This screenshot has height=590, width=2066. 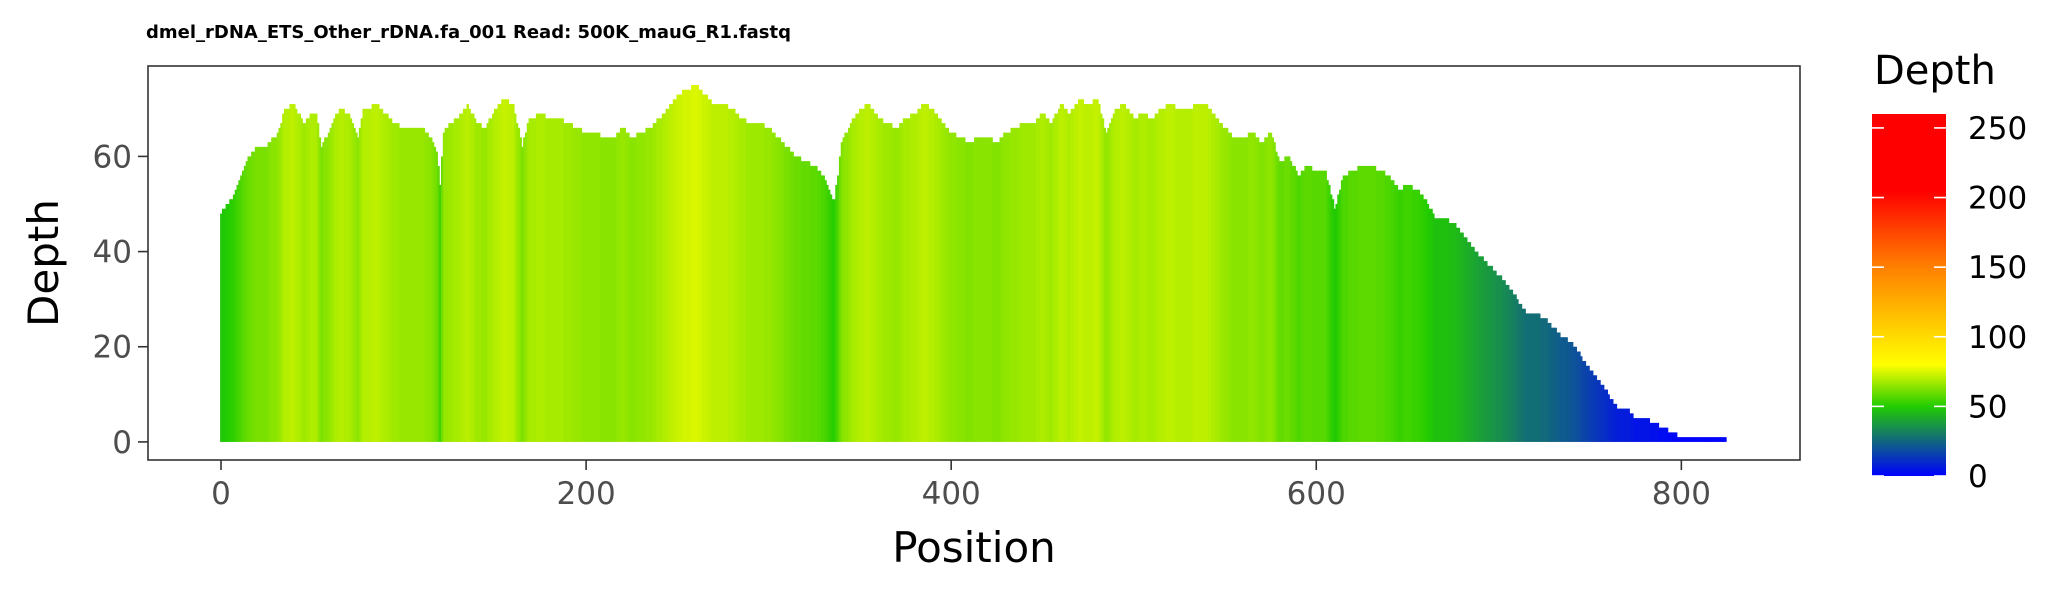 What do you see at coordinates (1681, 494) in the screenshot?
I see `x-tick-label: 800` at bounding box center [1681, 494].